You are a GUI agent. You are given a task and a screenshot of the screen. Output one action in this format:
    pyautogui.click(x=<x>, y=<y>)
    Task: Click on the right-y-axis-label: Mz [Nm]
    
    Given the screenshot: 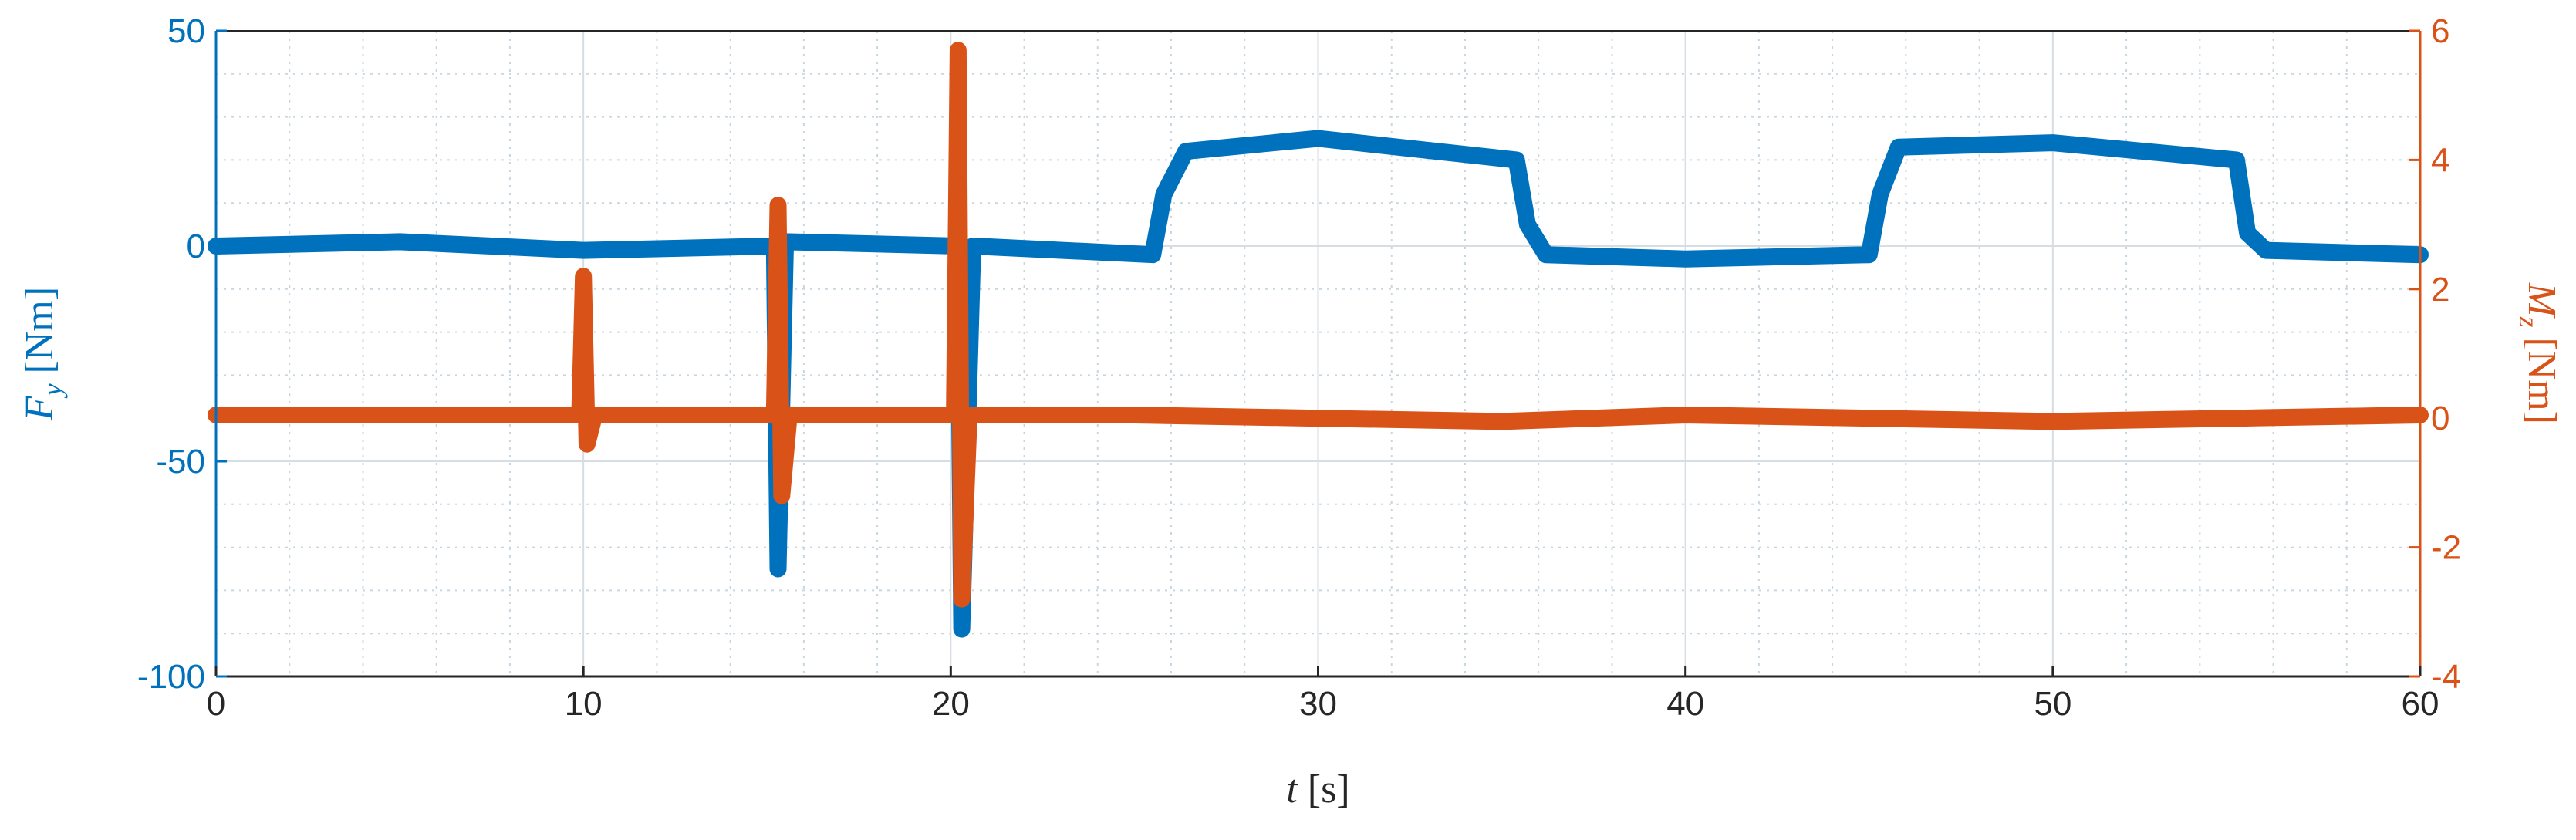 What is the action you would take?
    pyautogui.click(x=2539, y=353)
    